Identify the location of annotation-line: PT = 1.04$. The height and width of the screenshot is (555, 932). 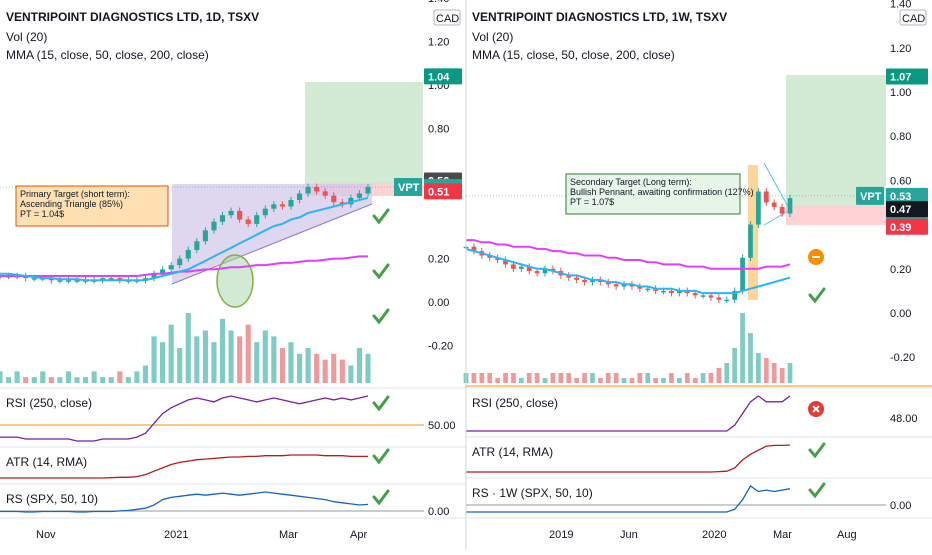
(42, 214).